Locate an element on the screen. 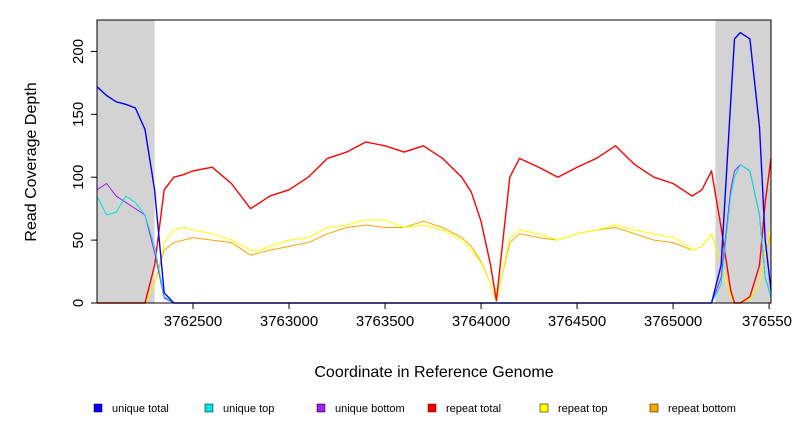  x-tick-label: 3763000 is located at coordinates (289, 321).